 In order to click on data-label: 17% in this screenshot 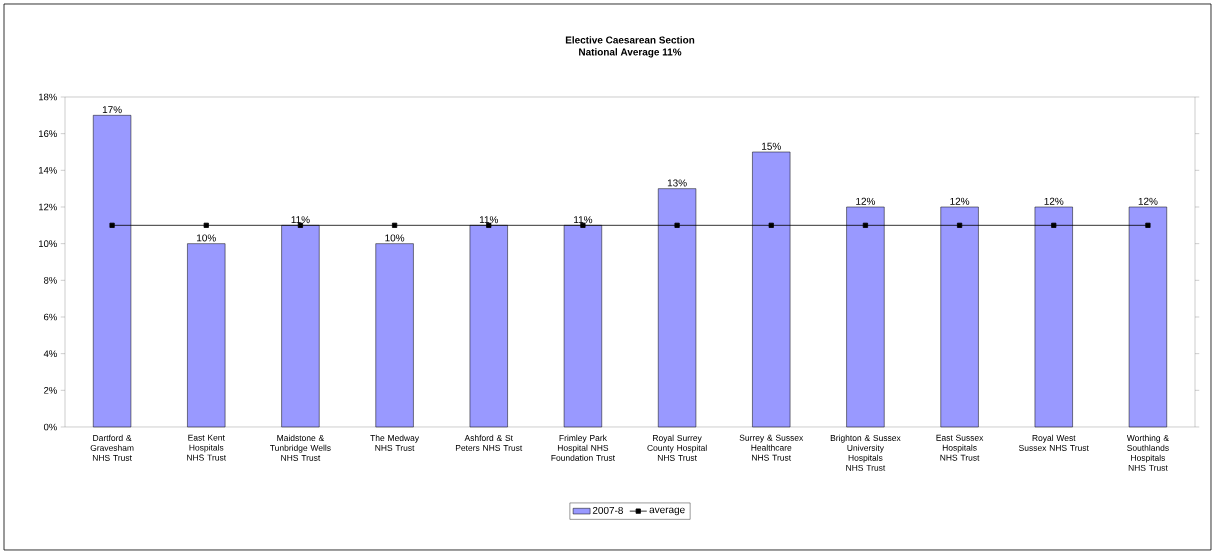, I will do `click(112, 110)`.